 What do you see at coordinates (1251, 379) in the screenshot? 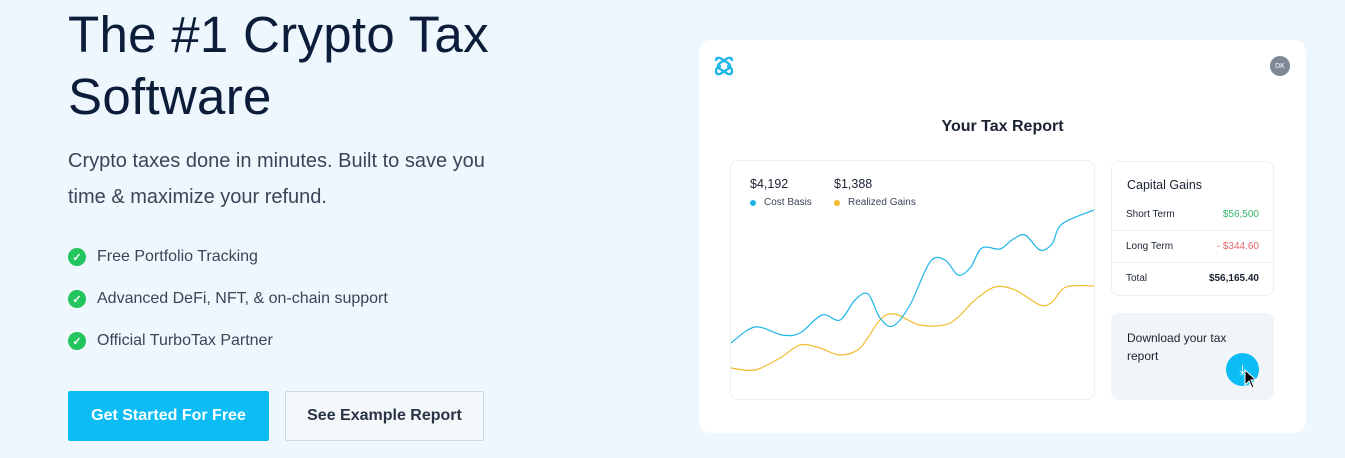
I see `cursor-icon` at bounding box center [1251, 379].